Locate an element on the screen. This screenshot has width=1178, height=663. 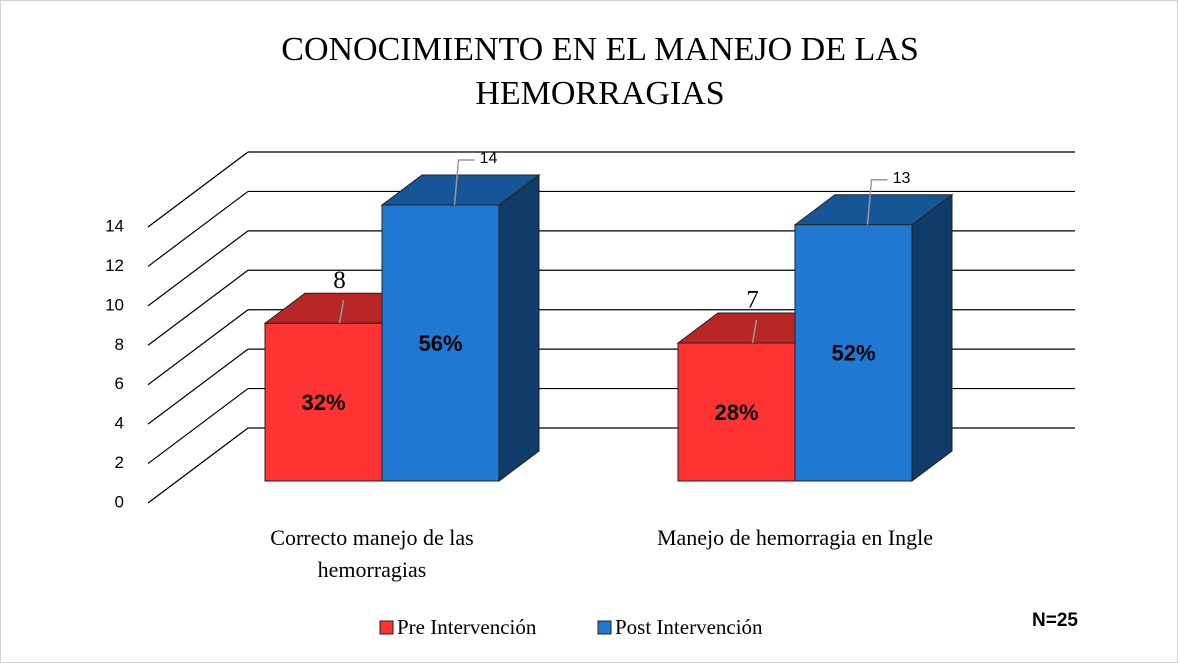
x-tick-label: Correcto manejo de las is located at coordinates (371, 537).